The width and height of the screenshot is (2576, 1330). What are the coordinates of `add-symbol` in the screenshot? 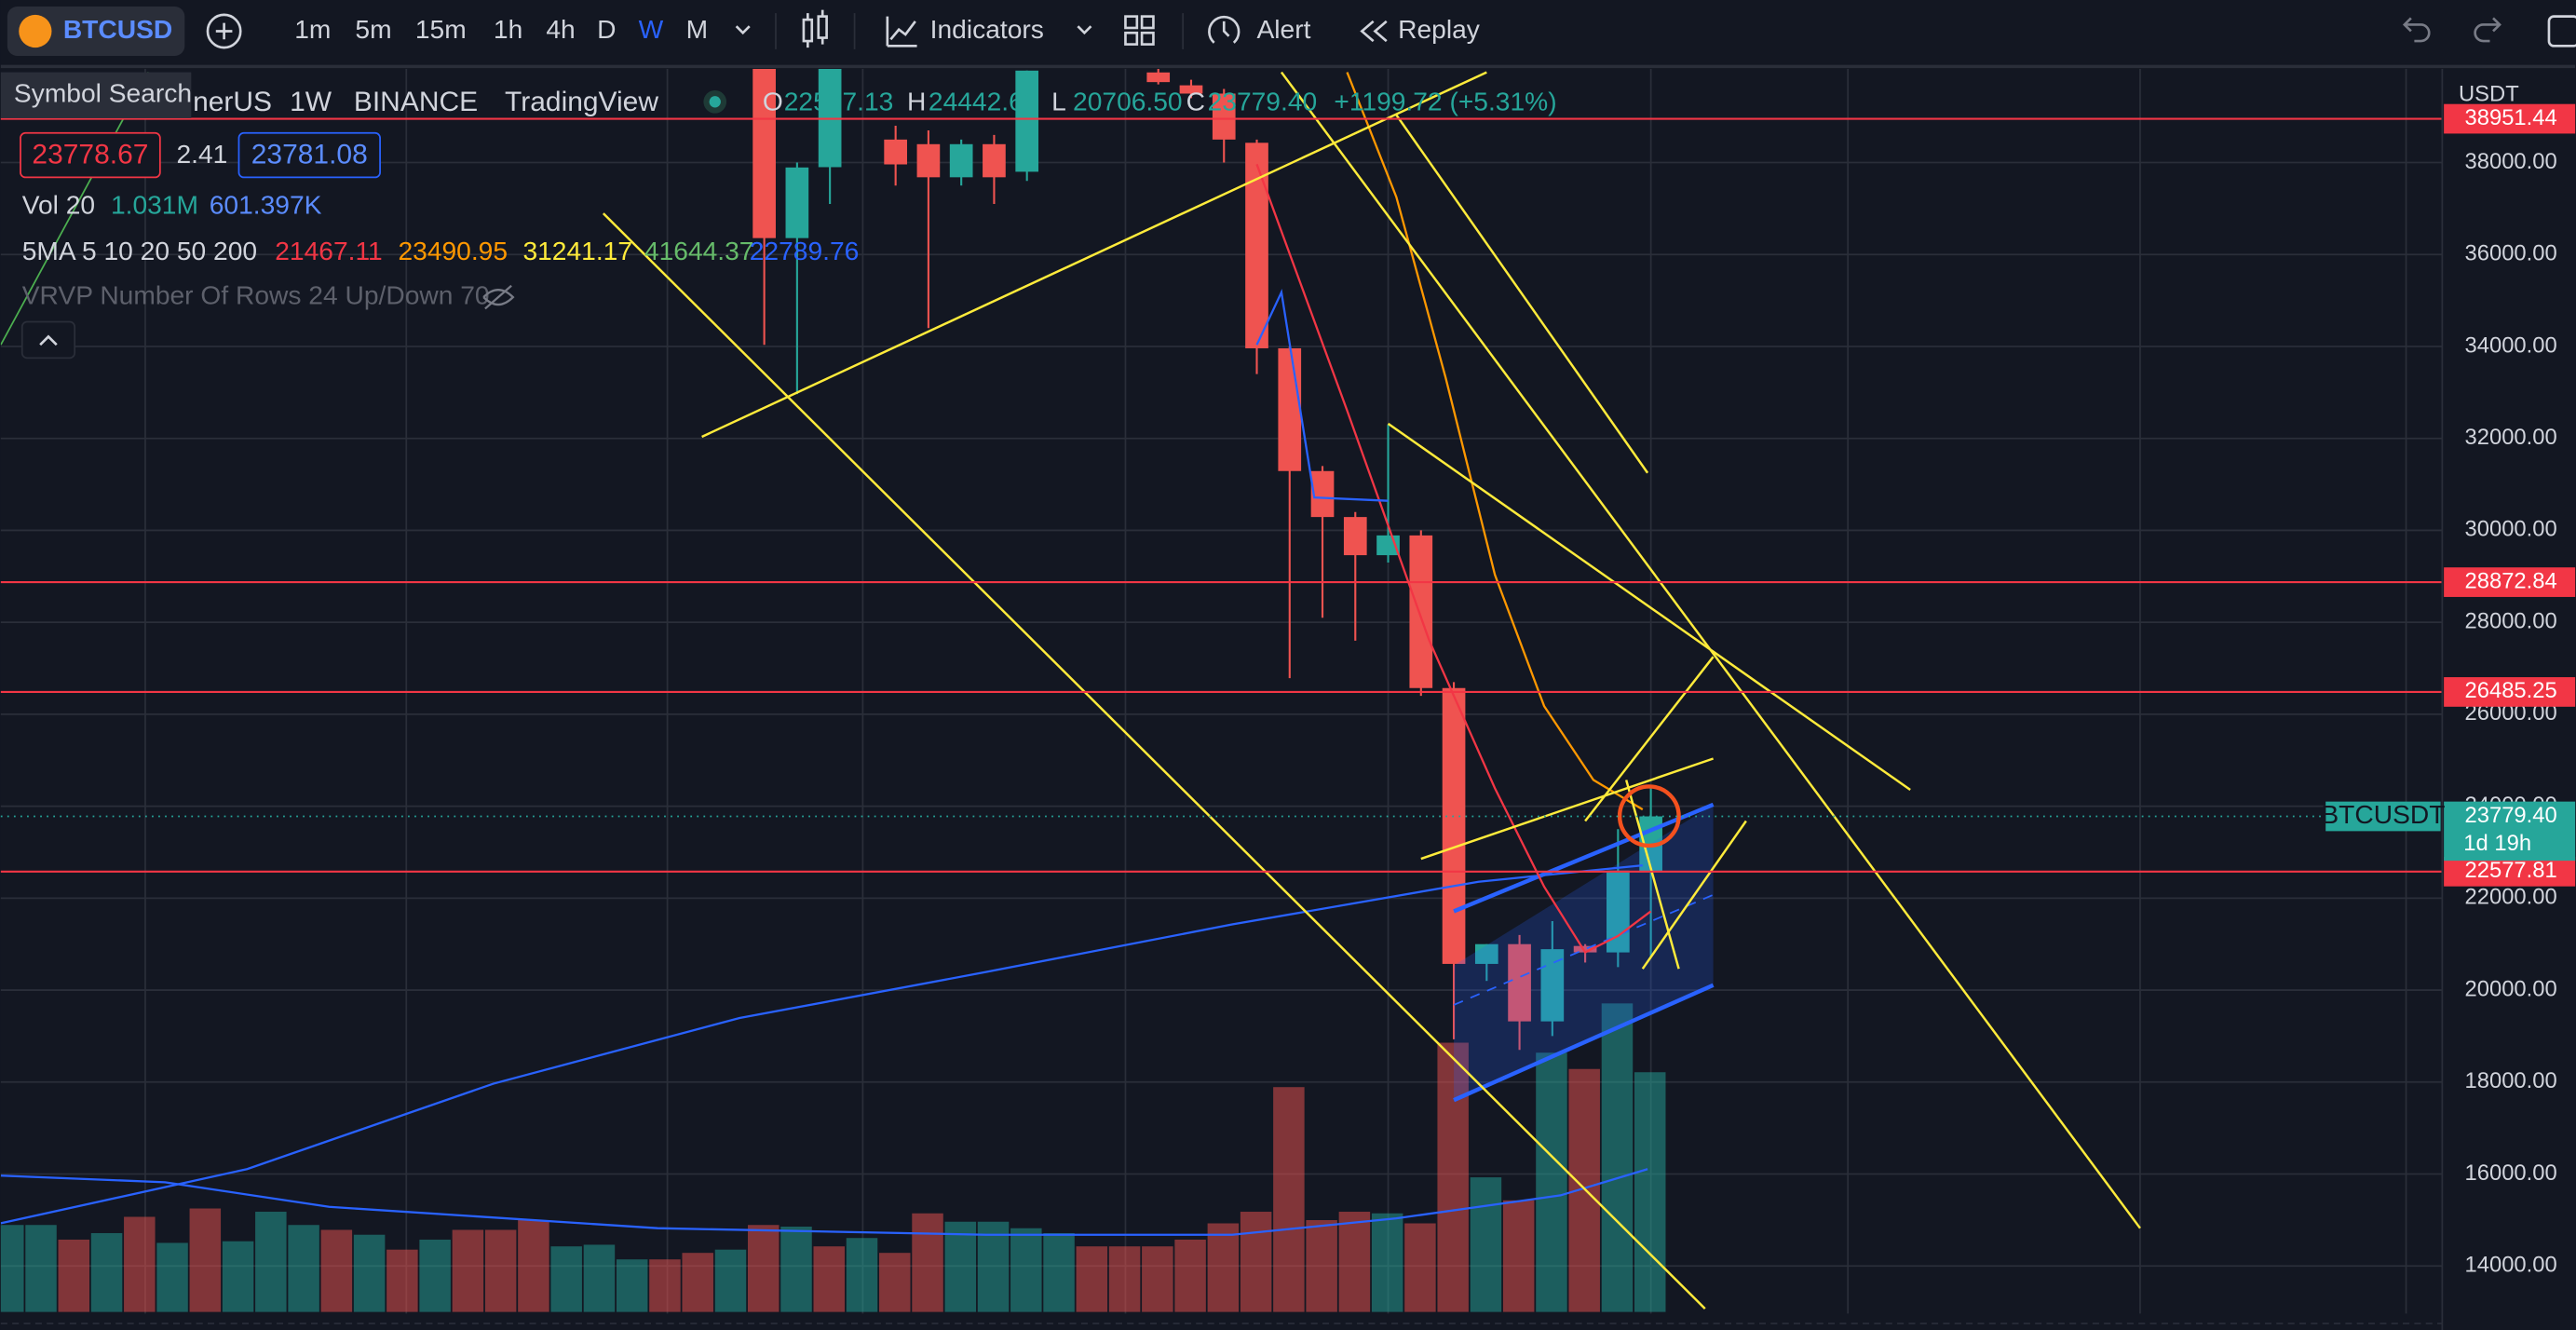 It's located at (224, 31).